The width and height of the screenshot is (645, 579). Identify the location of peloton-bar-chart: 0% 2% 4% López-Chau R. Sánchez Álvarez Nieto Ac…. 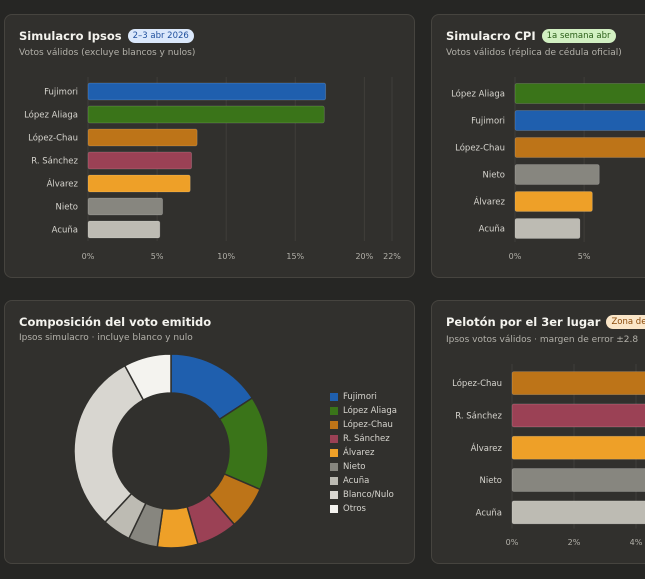
(548, 455).